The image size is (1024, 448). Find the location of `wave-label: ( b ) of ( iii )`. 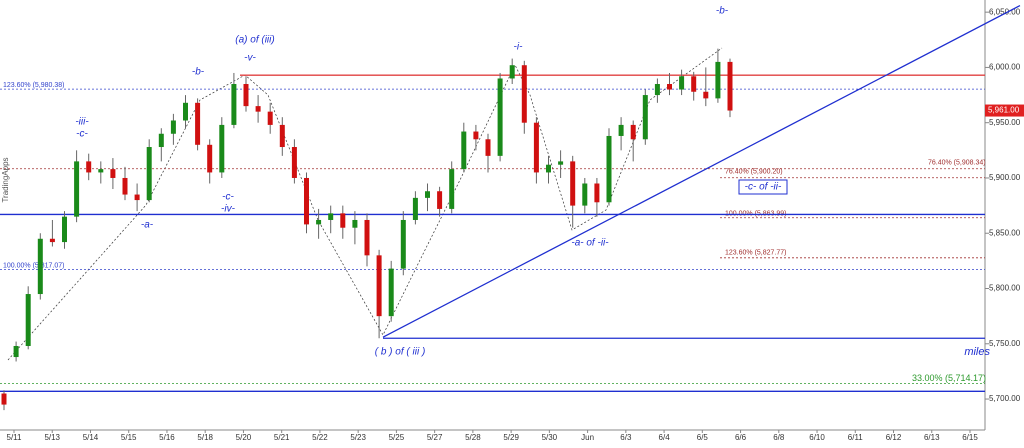

wave-label: ( b ) of ( iii ) is located at coordinates (400, 352).